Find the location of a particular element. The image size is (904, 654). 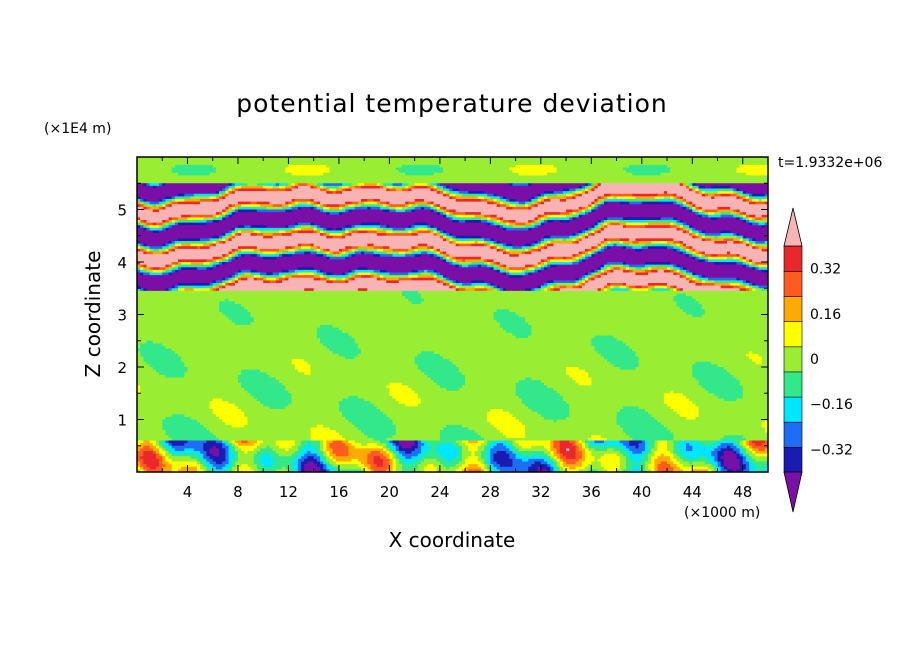

x-tick-label: 40 is located at coordinates (641, 492).